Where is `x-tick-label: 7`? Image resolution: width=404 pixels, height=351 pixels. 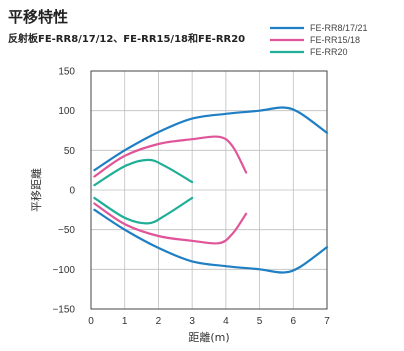
x-tick-label: 7 is located at coordinates (327, 321).